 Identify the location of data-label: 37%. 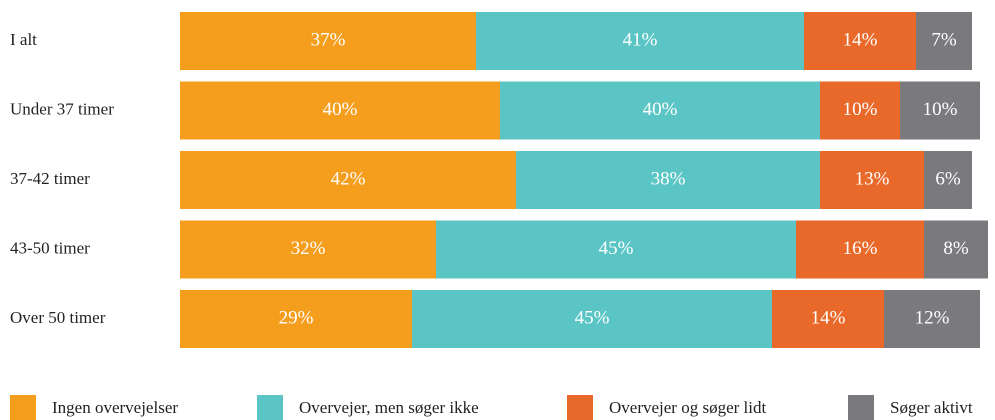
(328, 39).